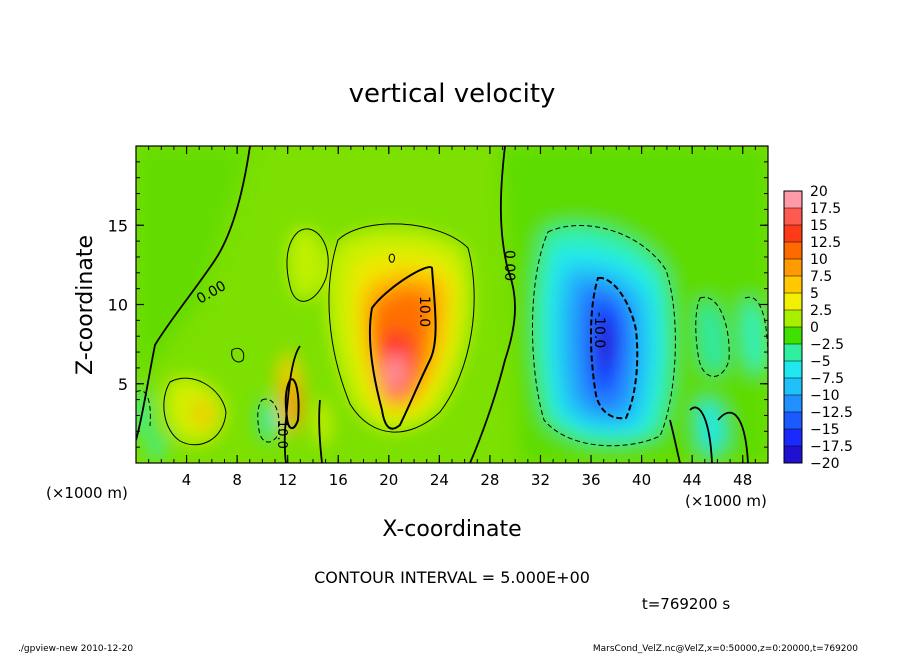 This screenshot has width=904, height=654. I want to click on x-tick-label: 40, so click(641, 480).